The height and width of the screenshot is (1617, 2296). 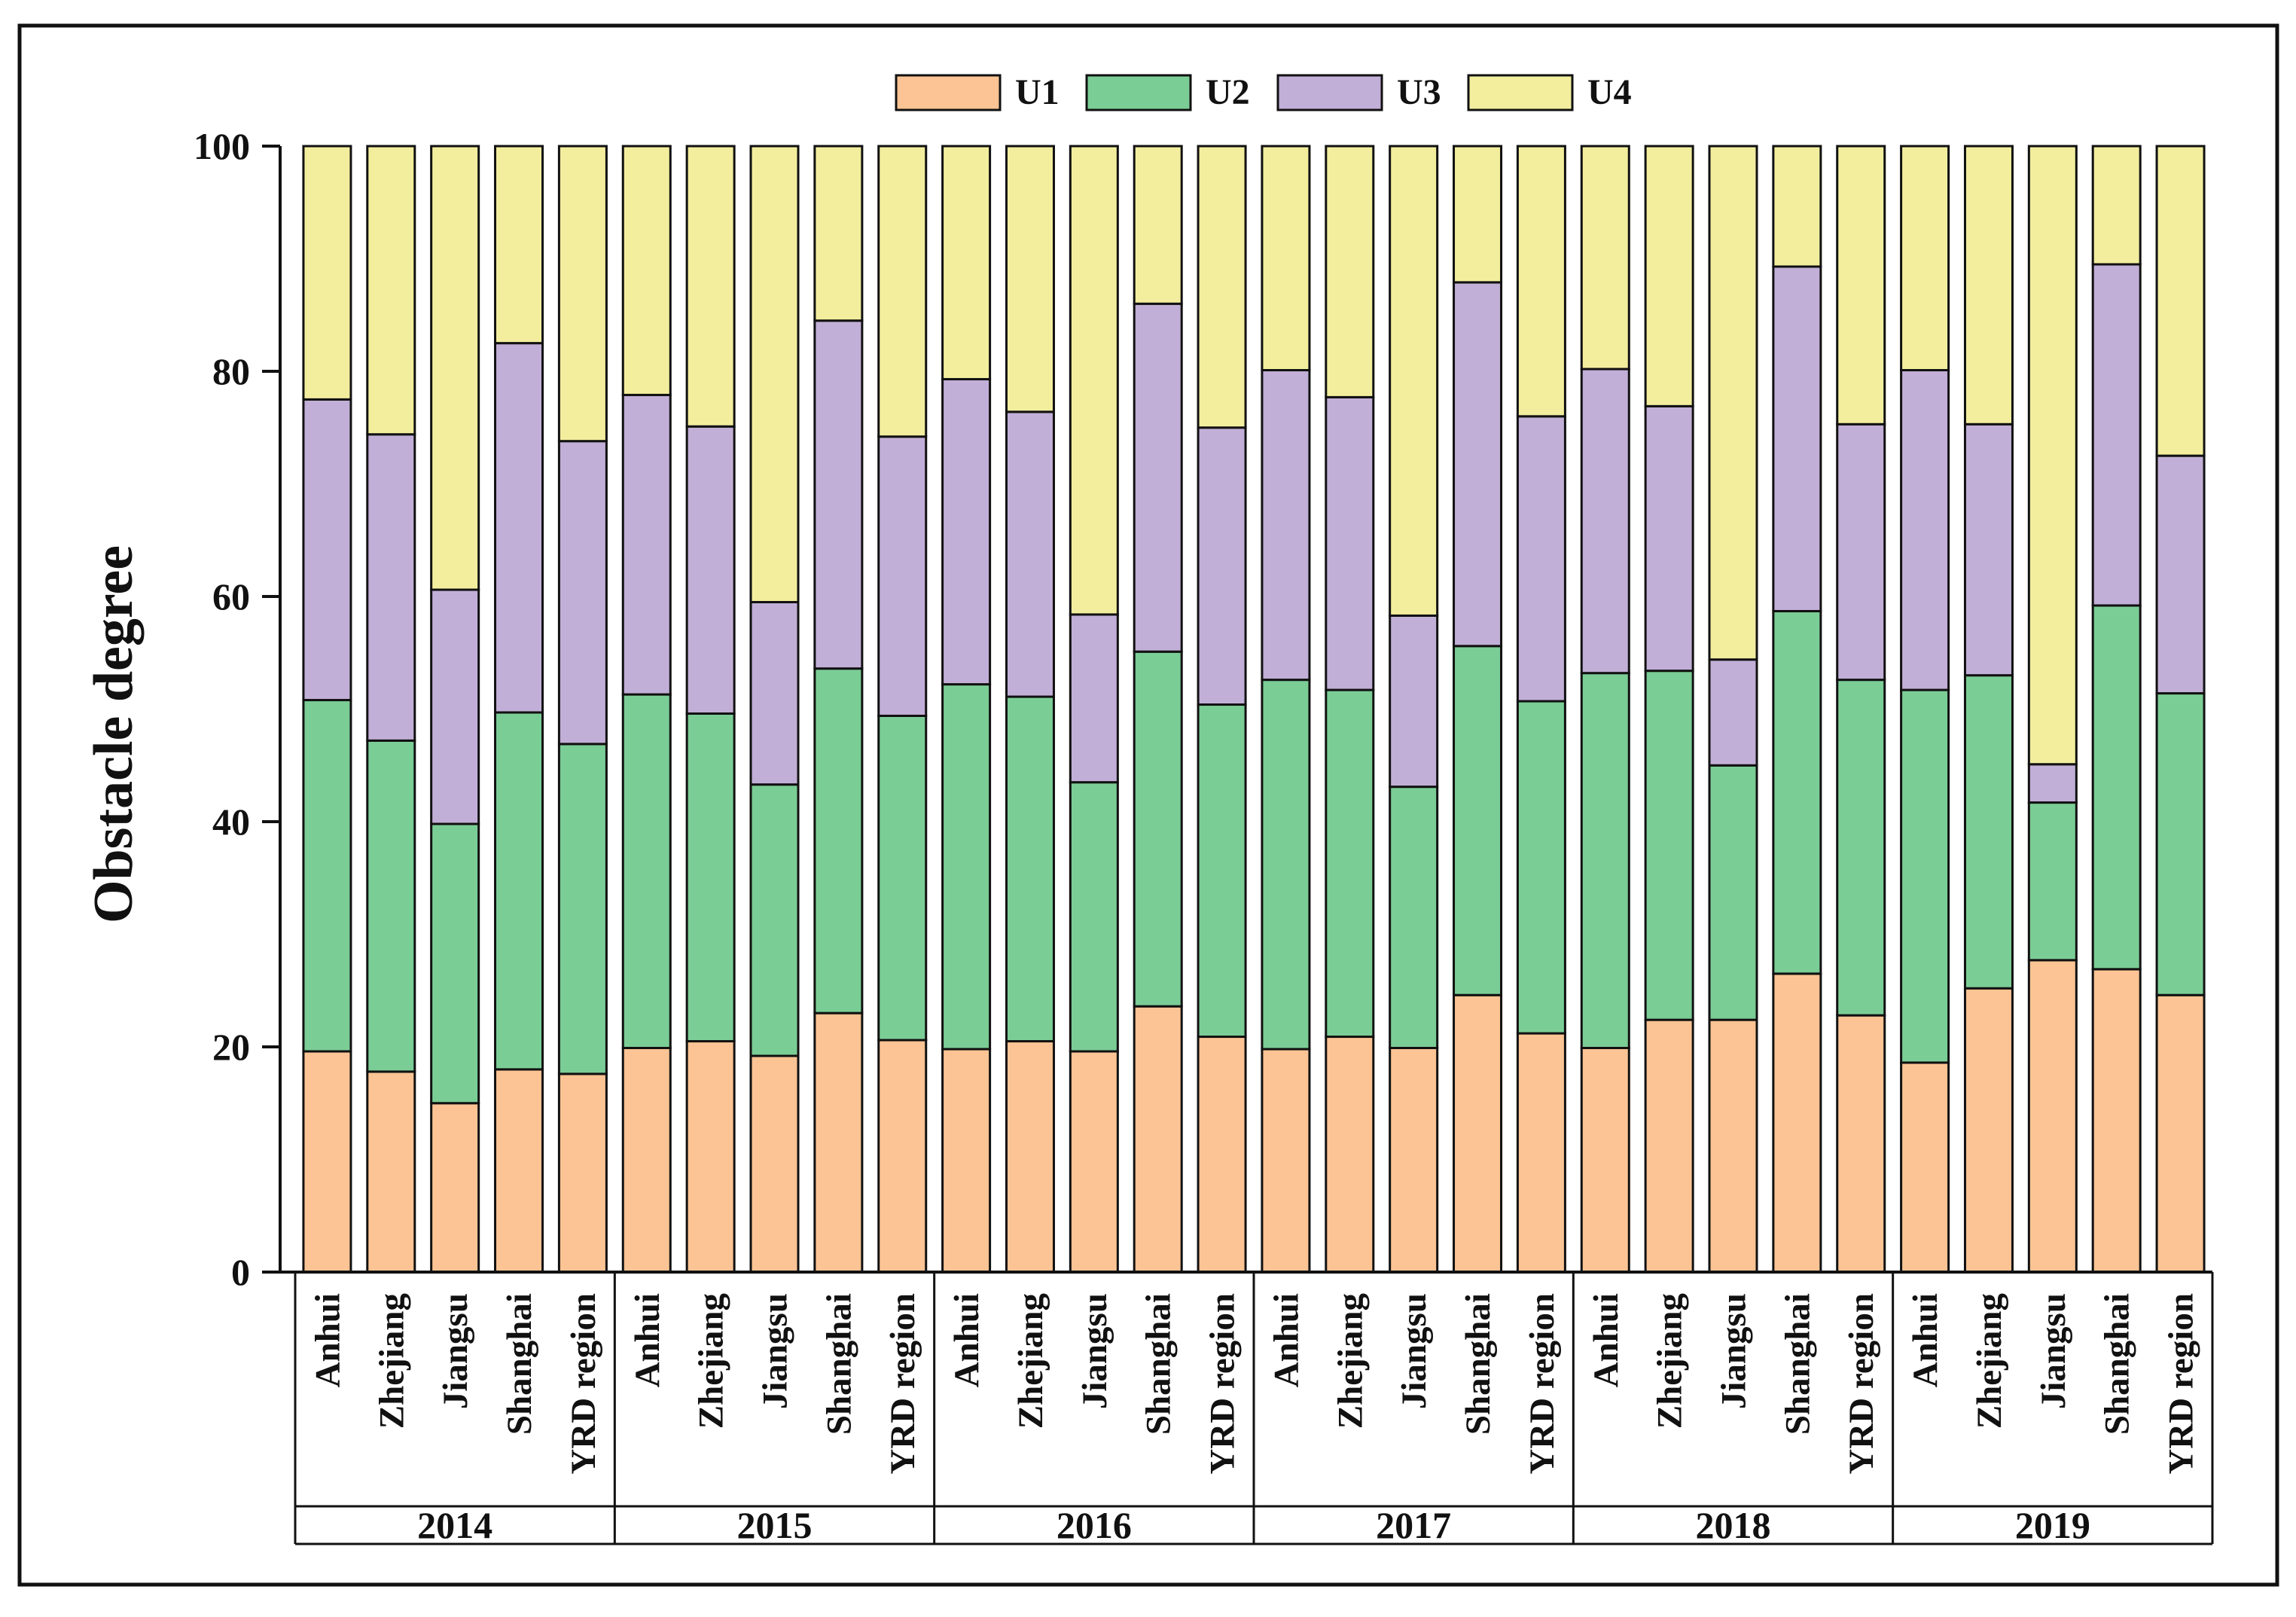 I want to click on group-label-2019: 2019, so click(x=2052, y=1525).